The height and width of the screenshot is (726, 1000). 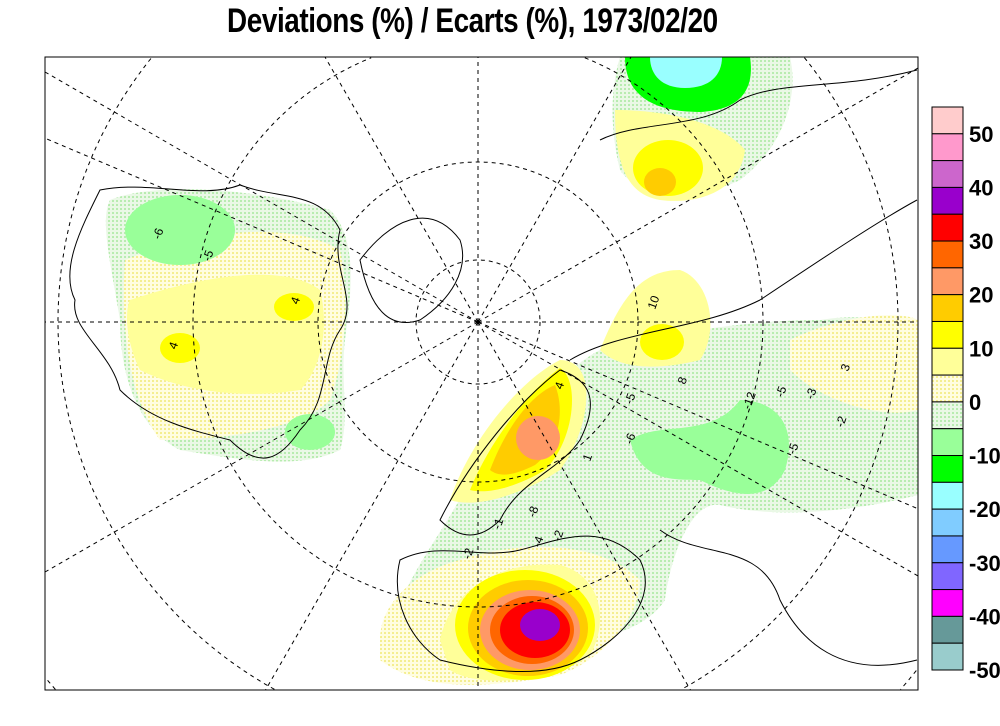 What do you see at coordinates (749, 400) in the screenshot?
I see `station-value: -12` at bounding box center [749, 400].